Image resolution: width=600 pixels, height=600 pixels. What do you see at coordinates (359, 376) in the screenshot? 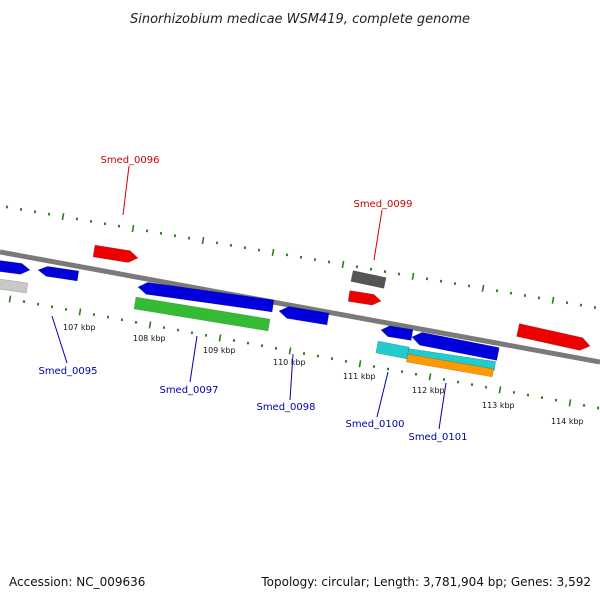
I see `kbp-label: 111 kbp` at bounding box center [359, 376].